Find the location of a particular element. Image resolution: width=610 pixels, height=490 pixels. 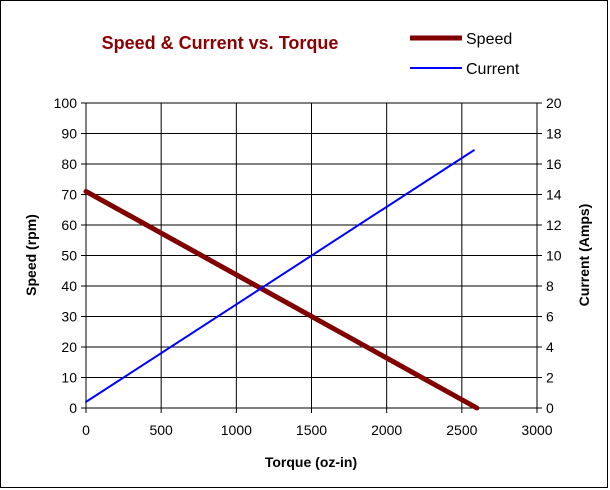

y2-tick-label: 10 is located at coordinates (554, 256).